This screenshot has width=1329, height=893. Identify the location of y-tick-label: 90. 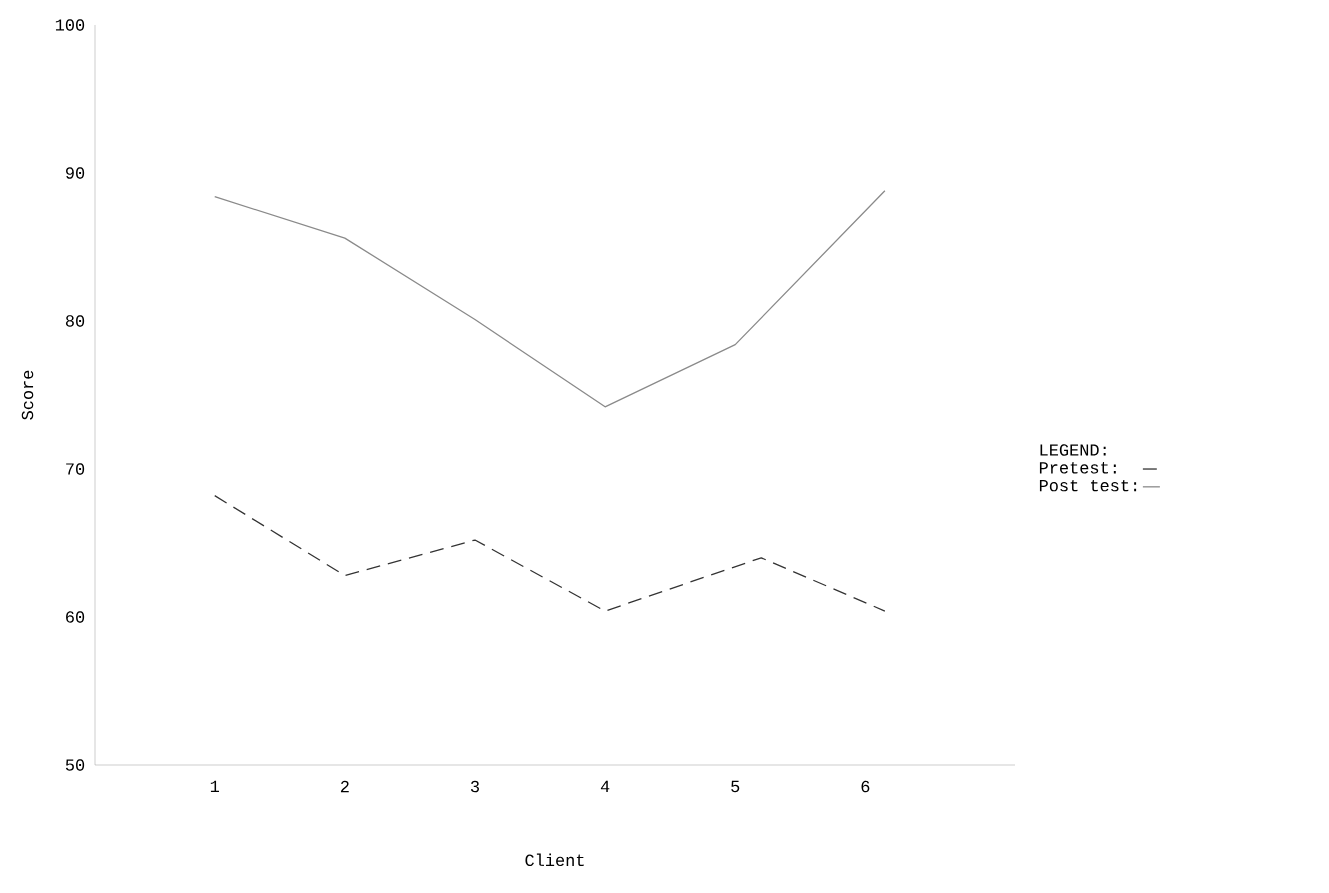
(75, 173).